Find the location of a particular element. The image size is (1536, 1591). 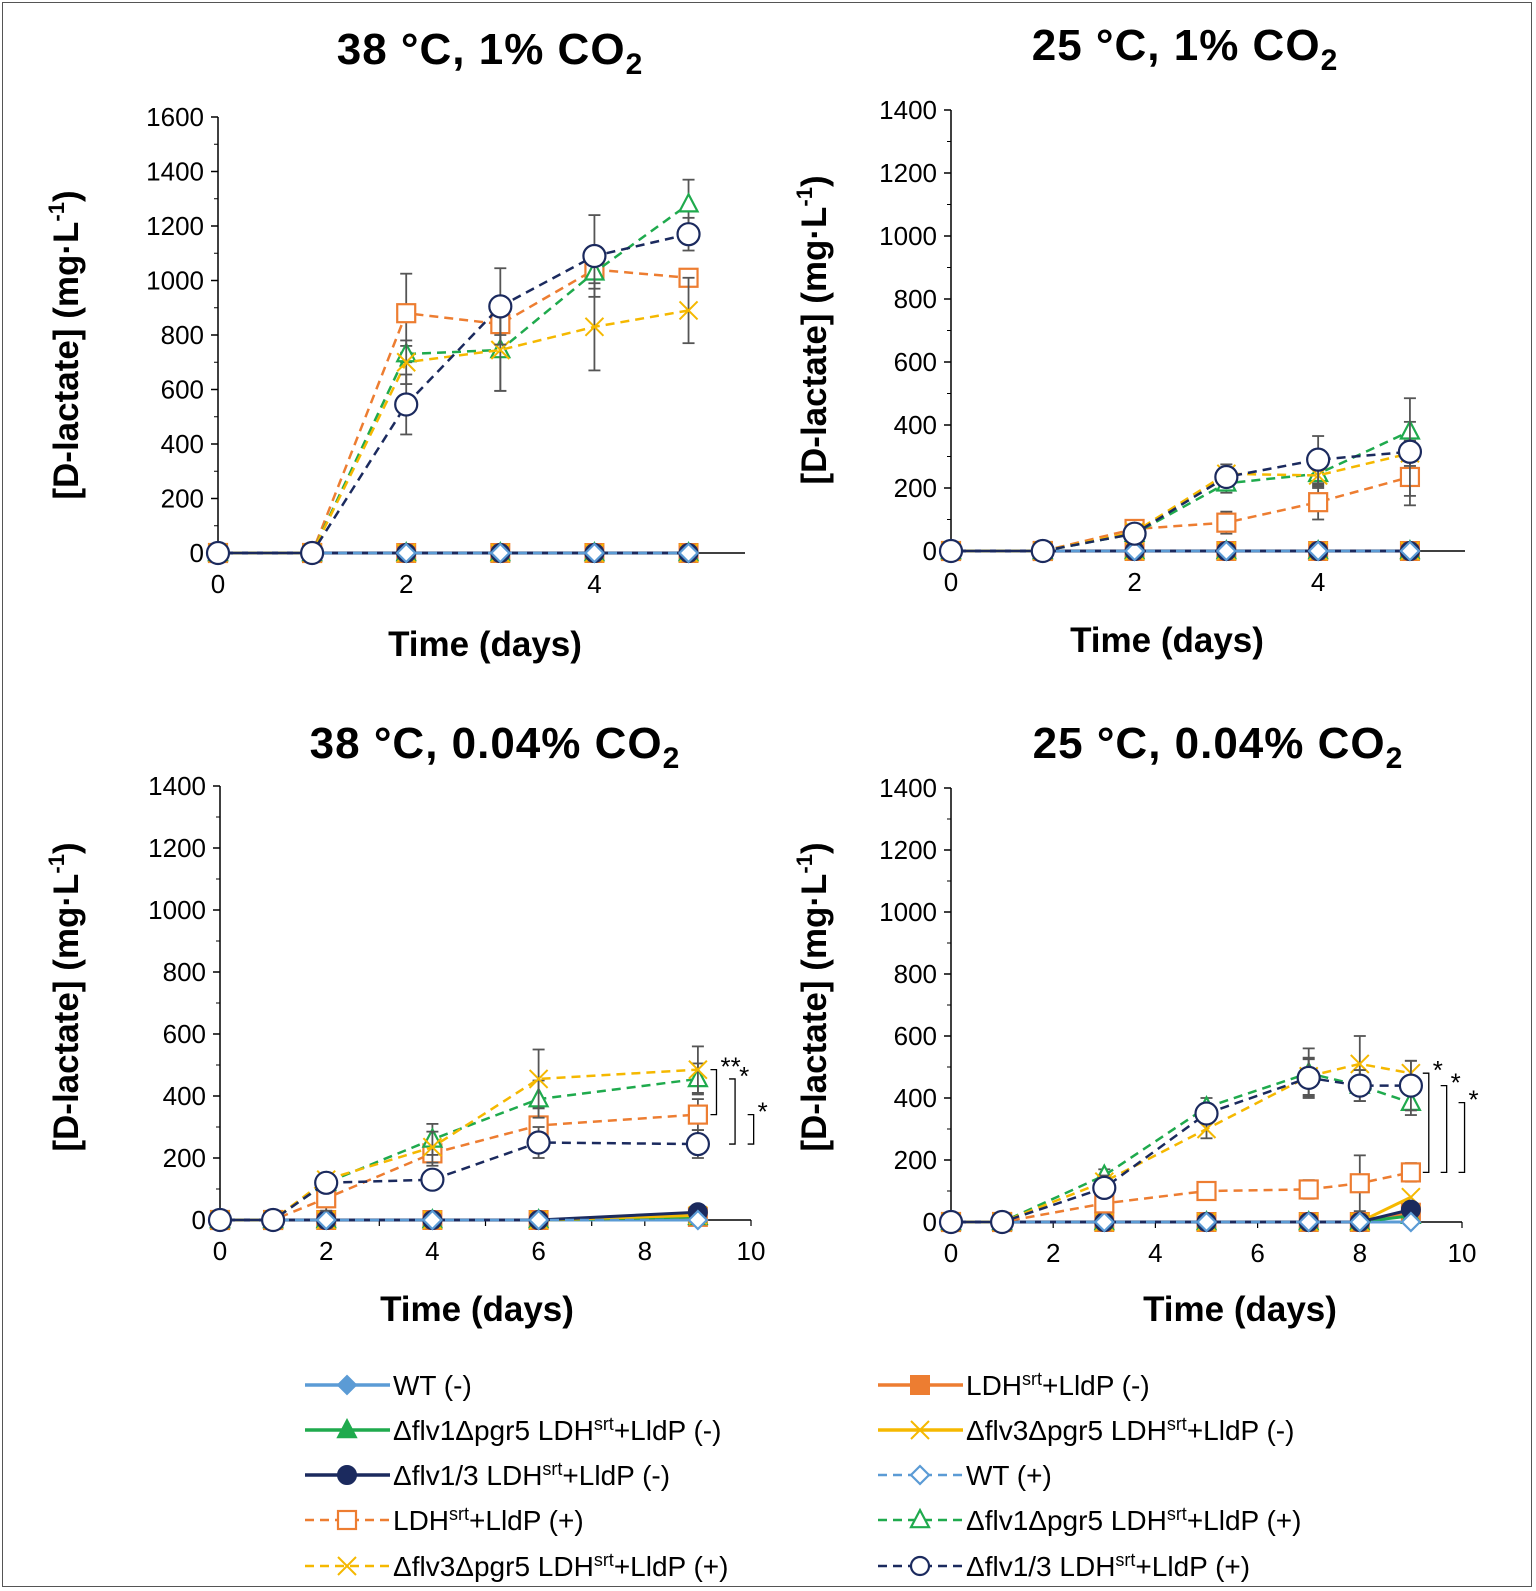

legend-item-flv3pgr5_plus: Δflv3Δpgr5 LDHsrt+LldP (+) is located at coordinates (516, 1566).